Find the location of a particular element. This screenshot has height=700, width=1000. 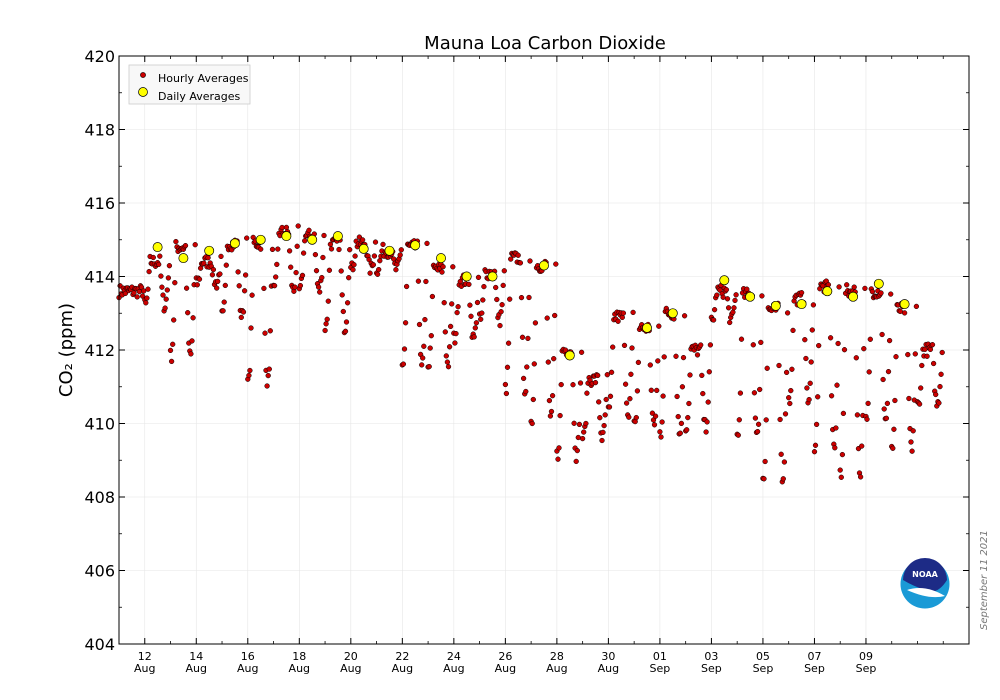

x-tick-day: 03 is located at coordinates (711, 656).